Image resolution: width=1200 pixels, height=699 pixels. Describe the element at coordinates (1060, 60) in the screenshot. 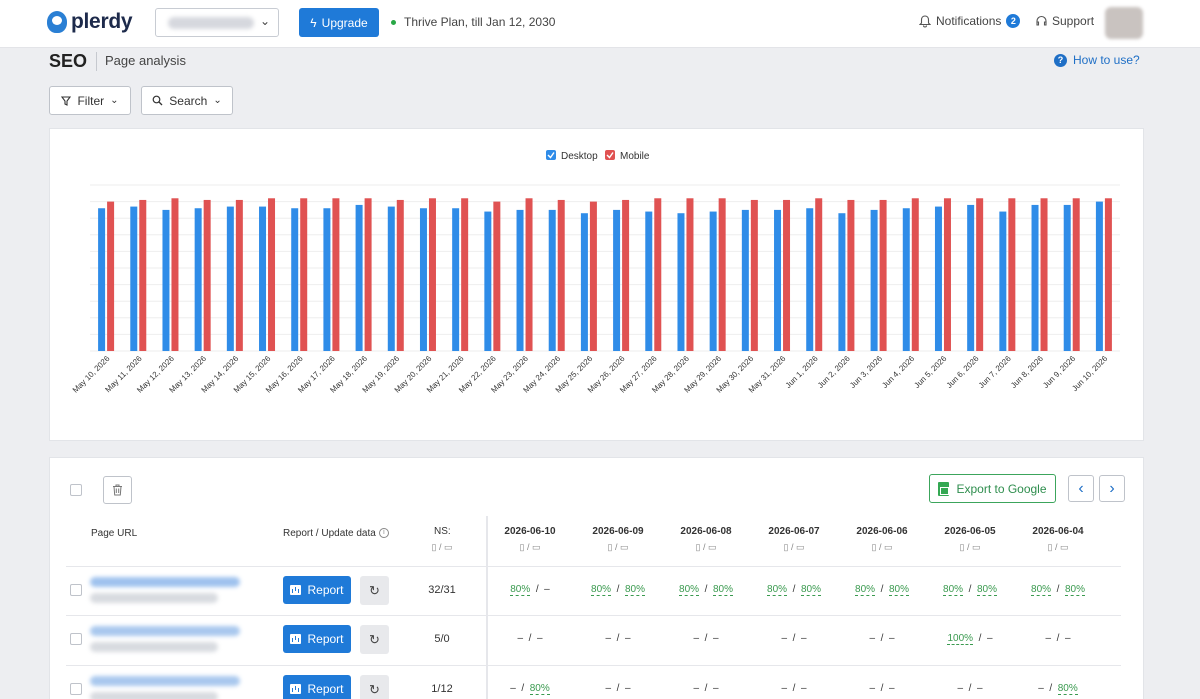

I see `question-icon: ?` at that location.